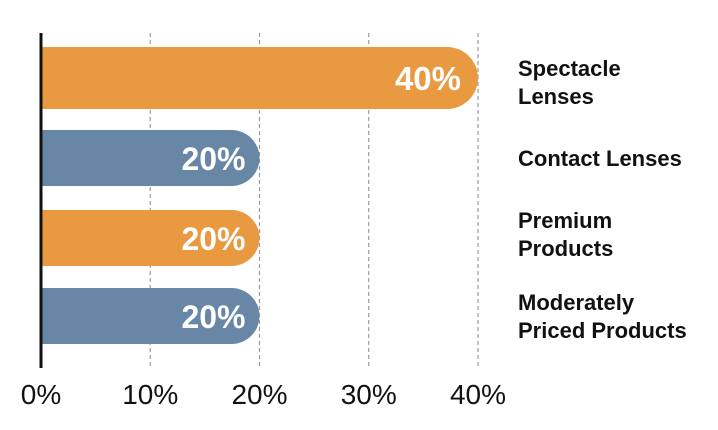 Image resolution: width=718 pixels, height=430 pixels. Describe the element at coordinates (213, 239) in the screenshot. I see `bar-value-label-2: 20%` at that location.